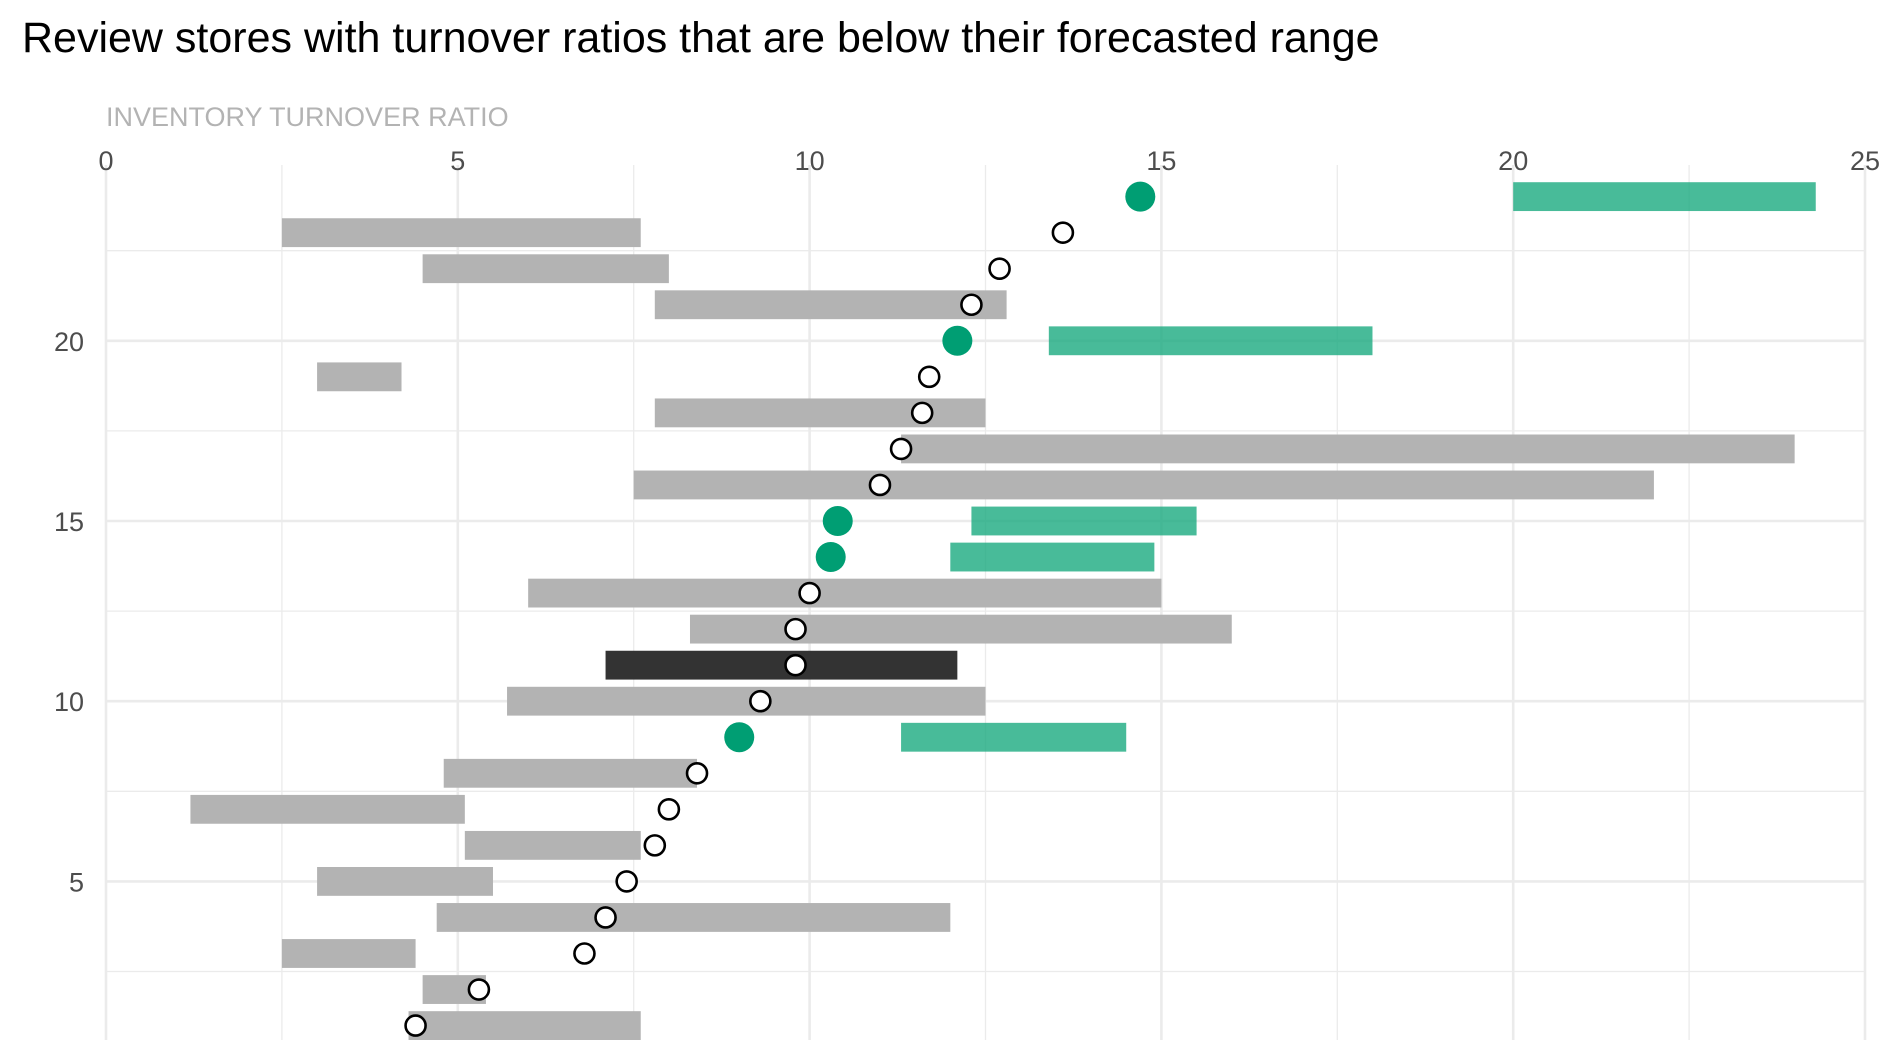 This screenshot has width=1889, height=1062. Describe the element at coordinates (1161, 161) in the screenshot. I see `x-tick-label: 15` at that location.